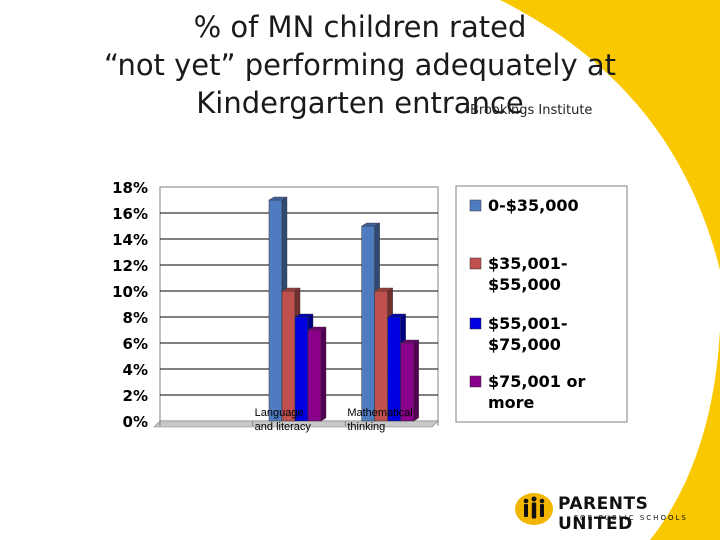  Describe the element at coordinates (685, 435) in the screenshot. I see `yellow-swoosh-lower` at that location.